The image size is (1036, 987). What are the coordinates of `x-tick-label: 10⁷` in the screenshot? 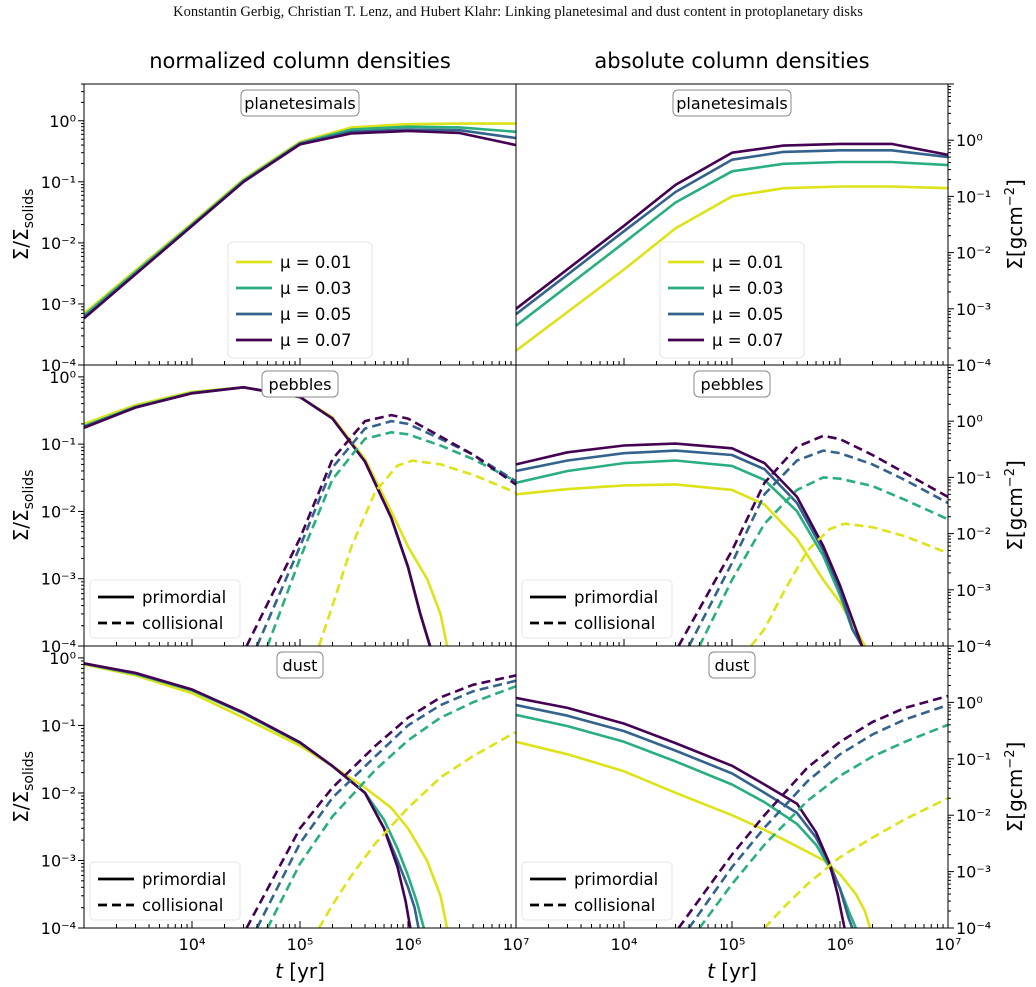 It's located at (948, 944).